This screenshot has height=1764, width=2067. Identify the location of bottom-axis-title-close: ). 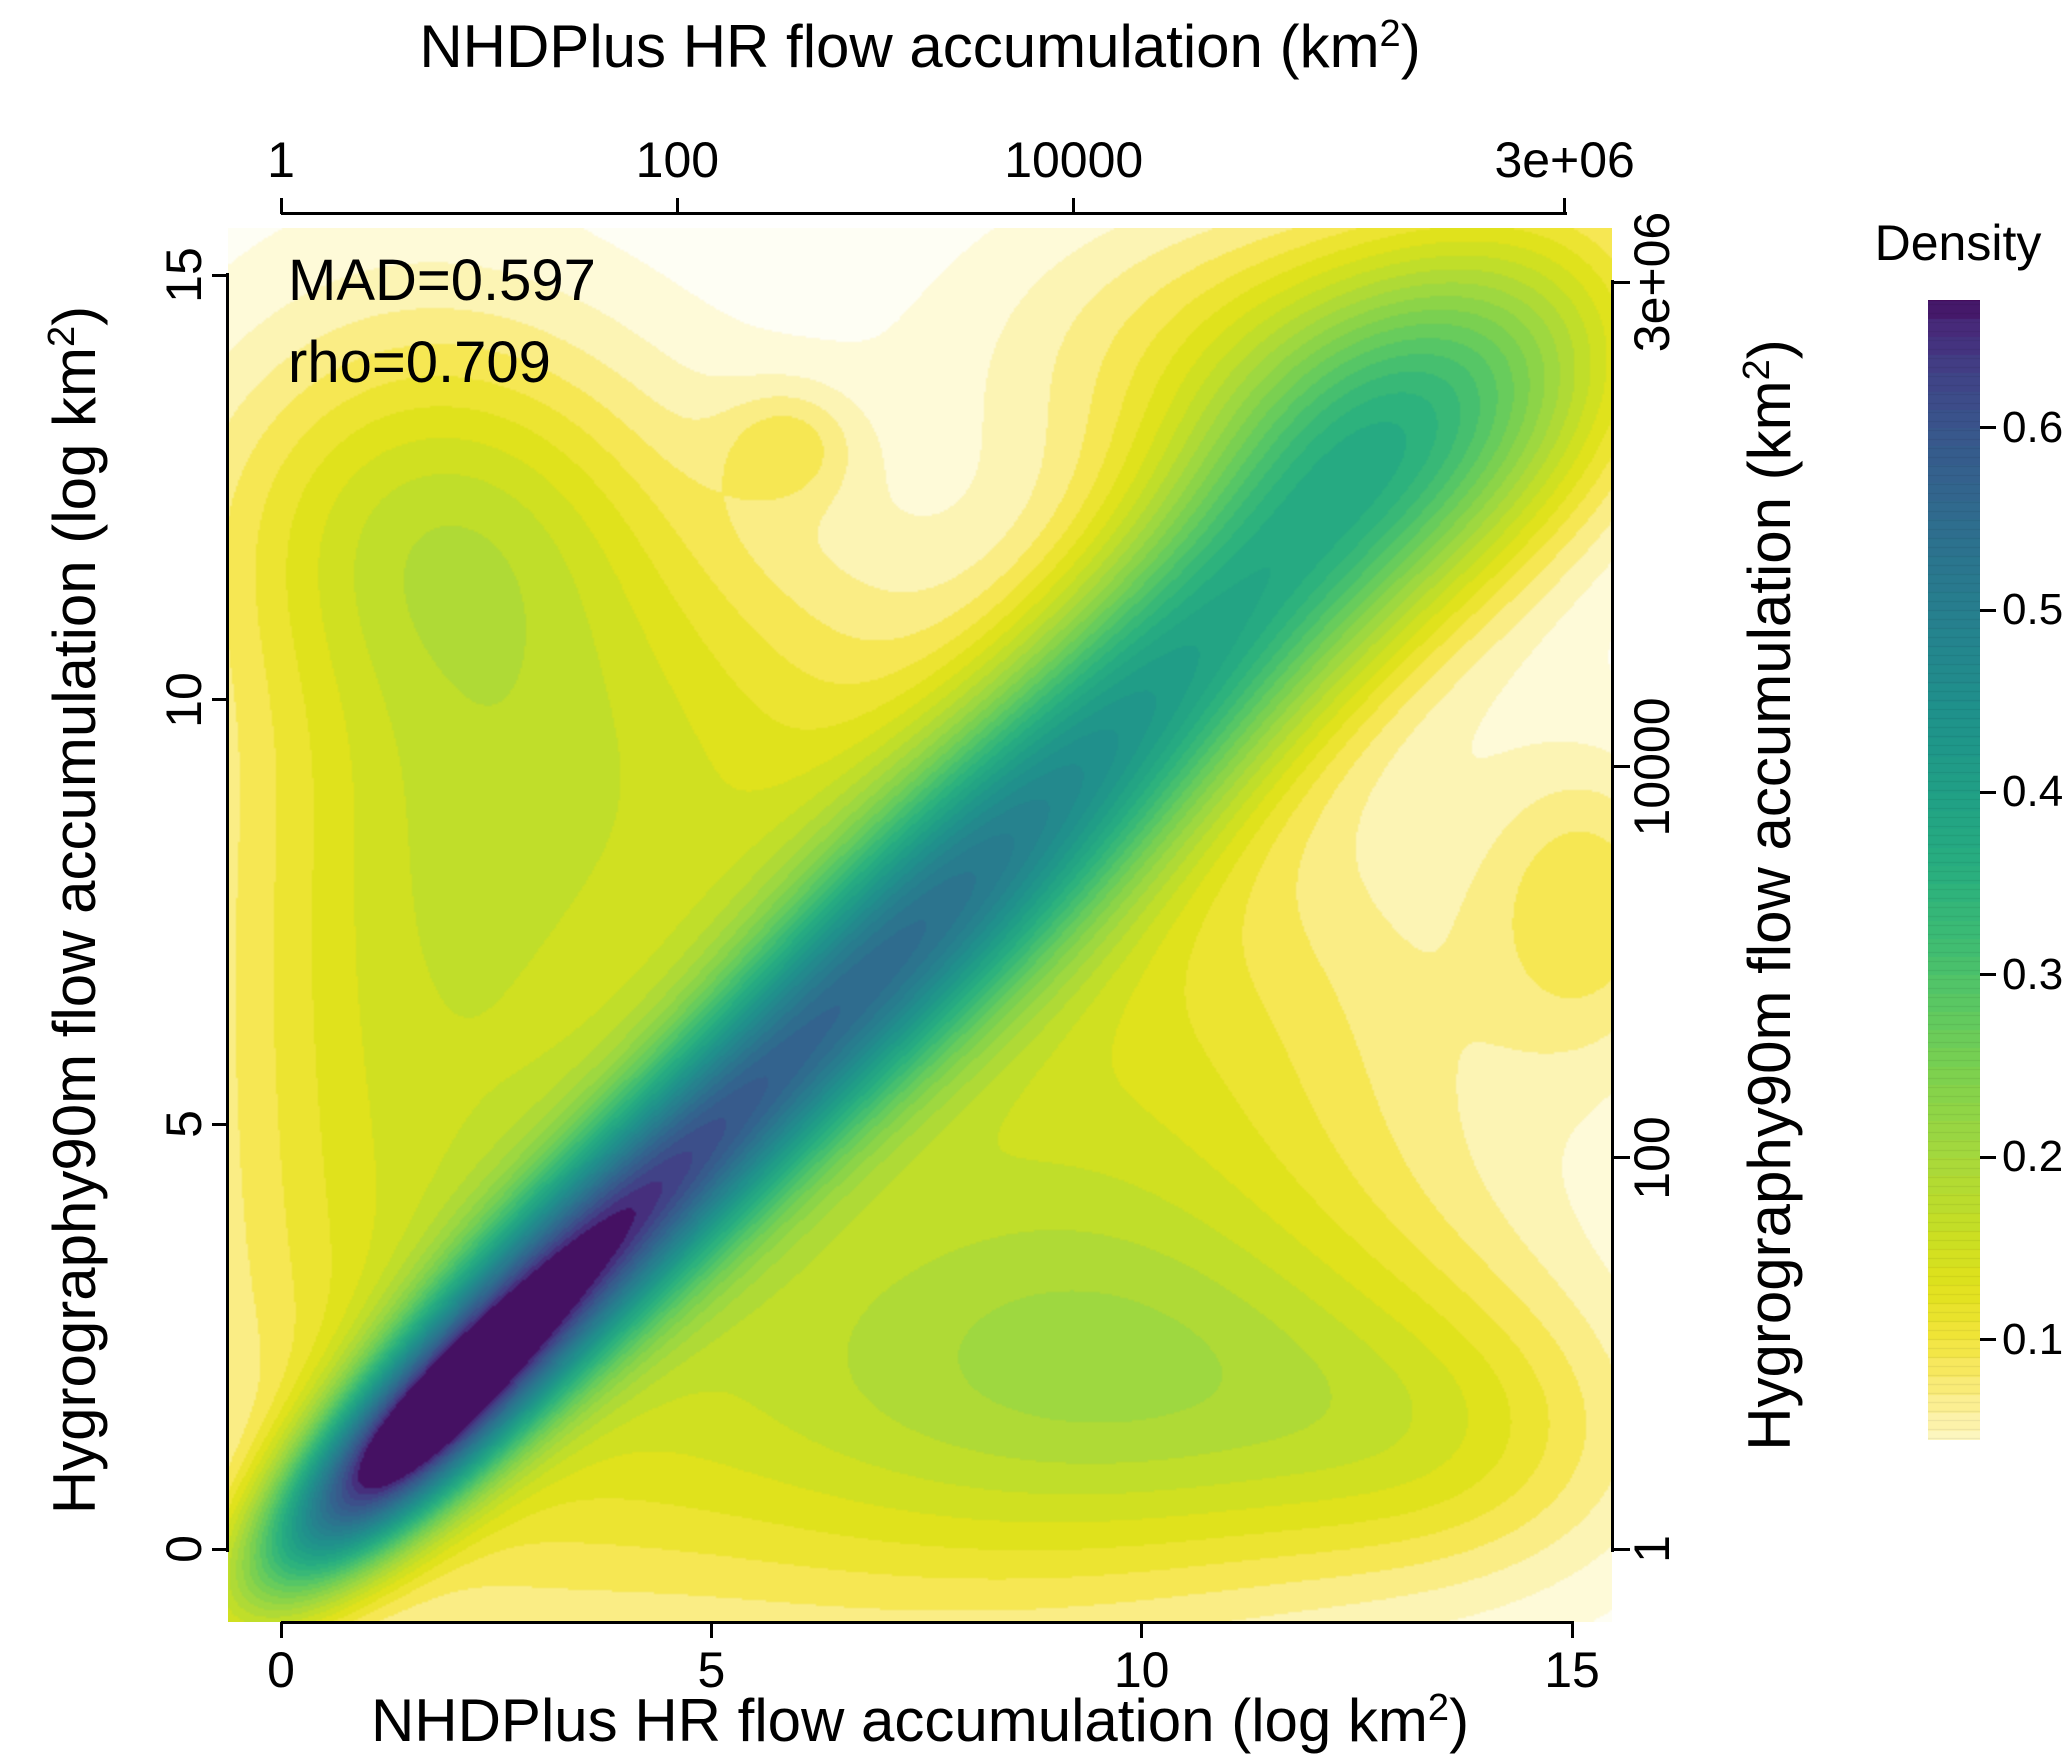
(1459, 1720).